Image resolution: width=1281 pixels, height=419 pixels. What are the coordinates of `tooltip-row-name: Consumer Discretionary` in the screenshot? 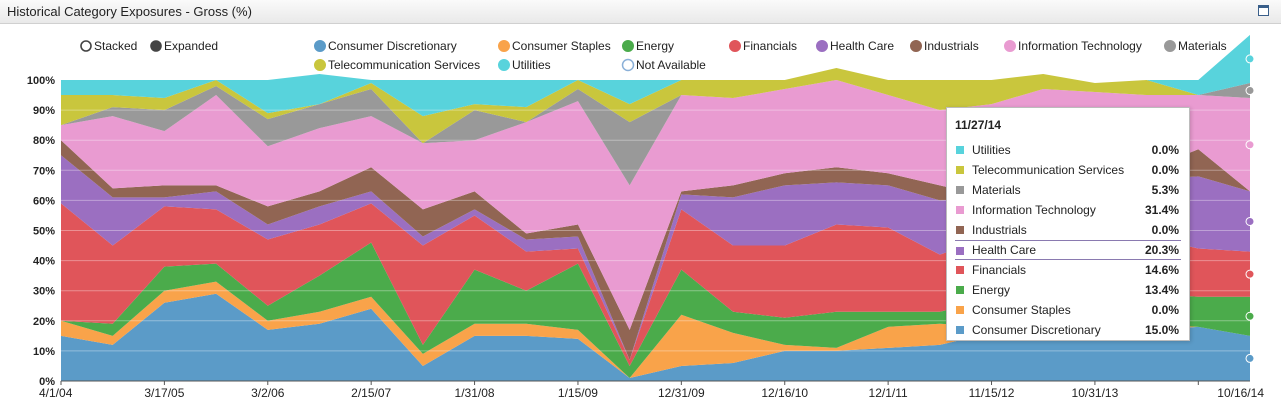 It's located at (1036, 330).